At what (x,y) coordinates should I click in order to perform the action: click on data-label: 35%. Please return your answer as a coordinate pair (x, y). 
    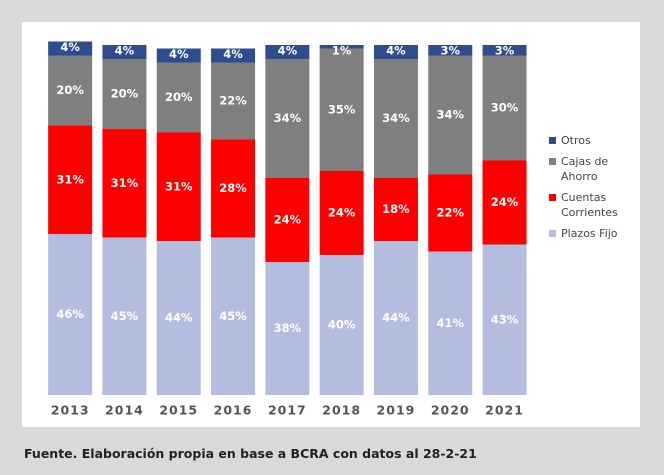
    Looking at the image, I should click on (342, 109).